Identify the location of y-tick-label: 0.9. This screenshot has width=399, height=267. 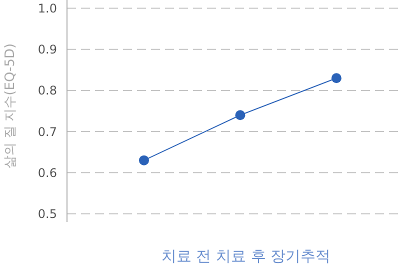
(47, 49).